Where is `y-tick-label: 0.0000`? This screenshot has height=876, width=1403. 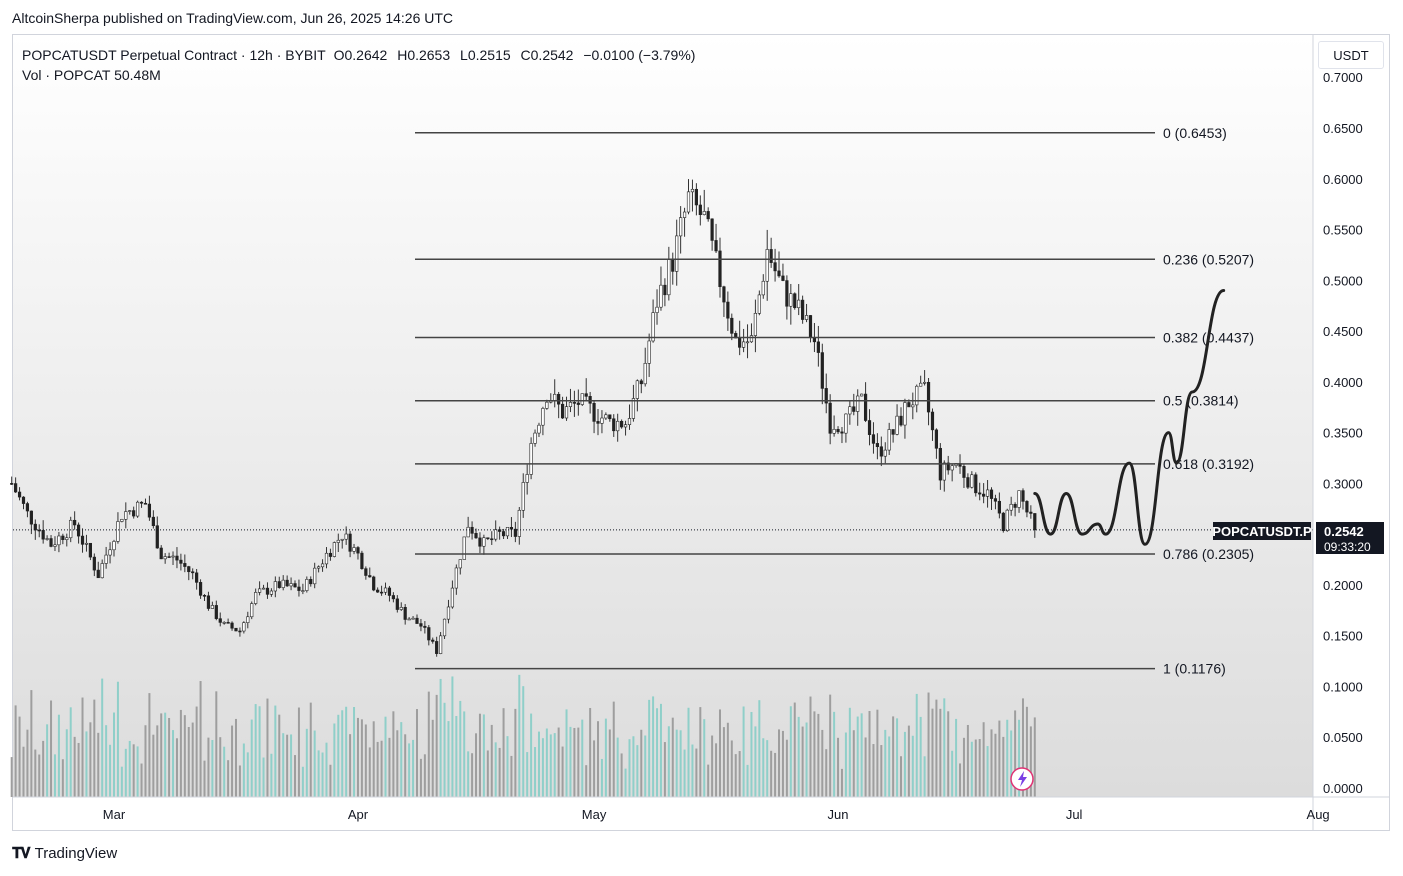 y-tick-label: 0.0000 is located at coordinates (1343, 788).